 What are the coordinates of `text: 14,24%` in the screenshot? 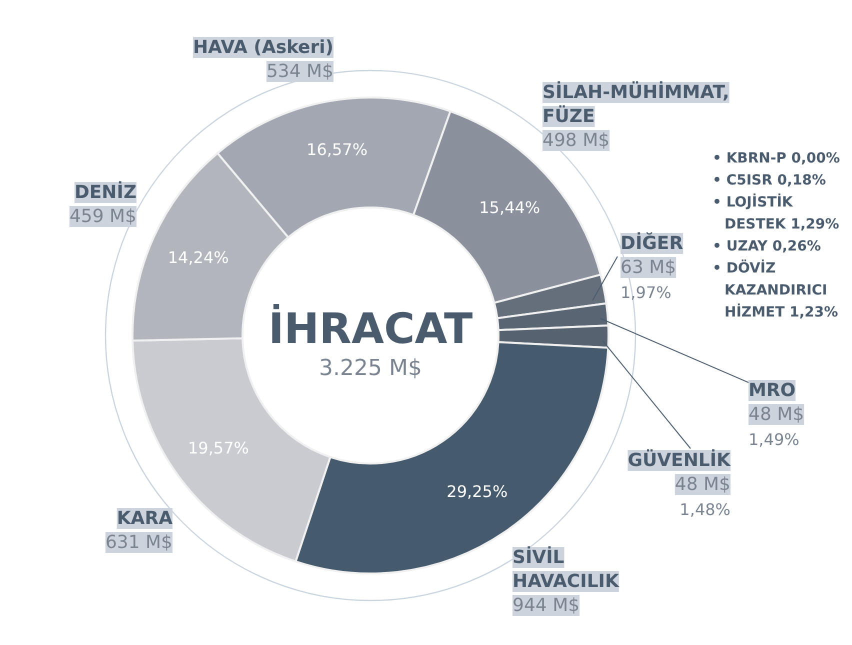 It's located at (198, 257).